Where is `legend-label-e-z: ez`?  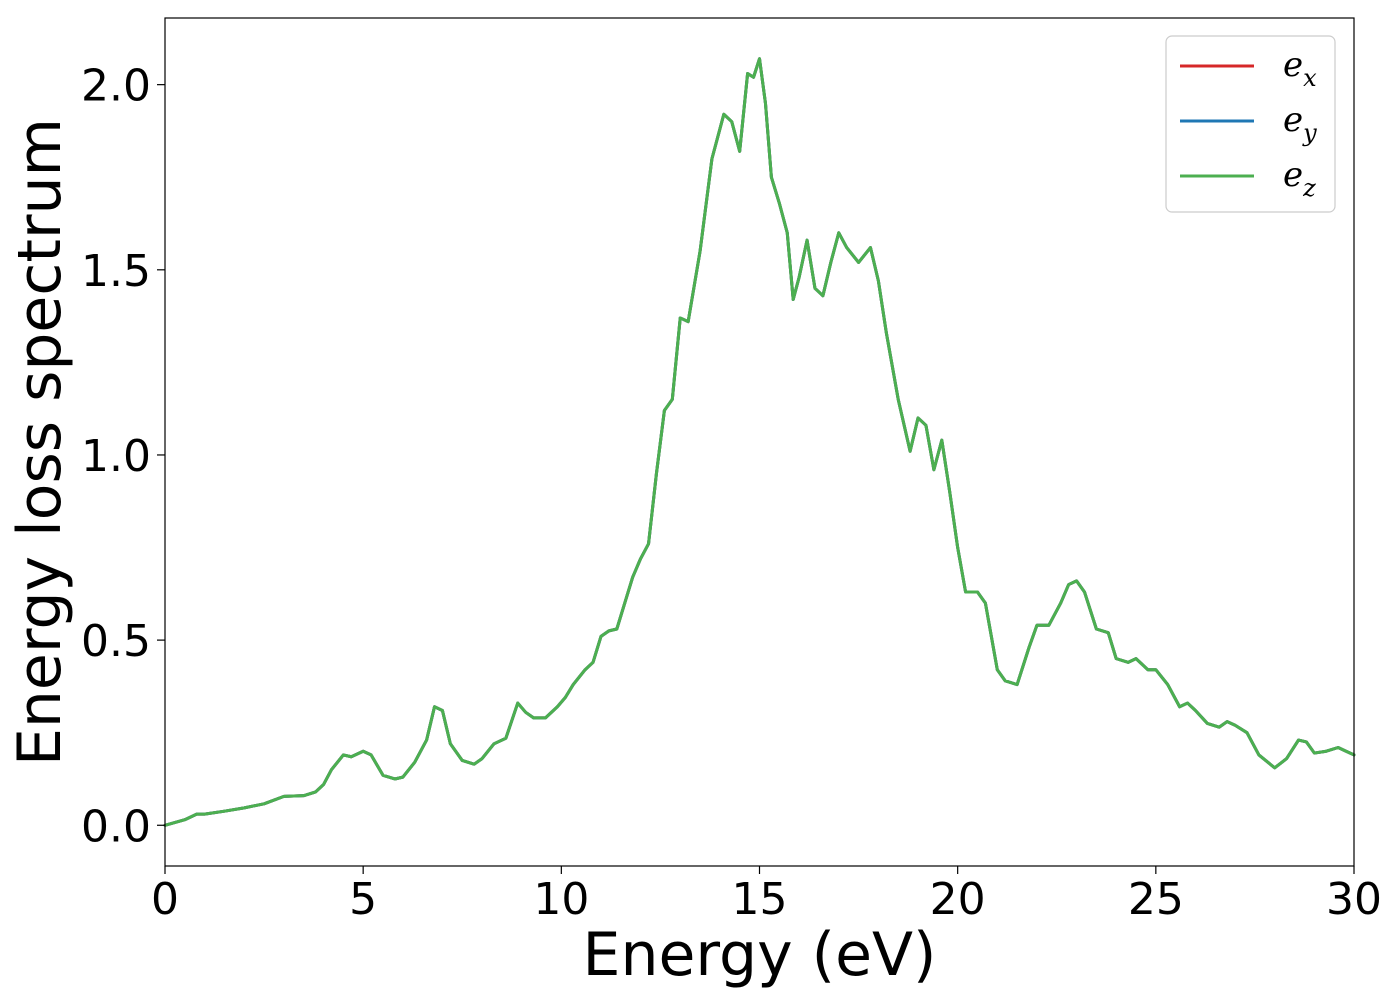 legend-label-e-z: ez is located at coordinates (1299, 178).